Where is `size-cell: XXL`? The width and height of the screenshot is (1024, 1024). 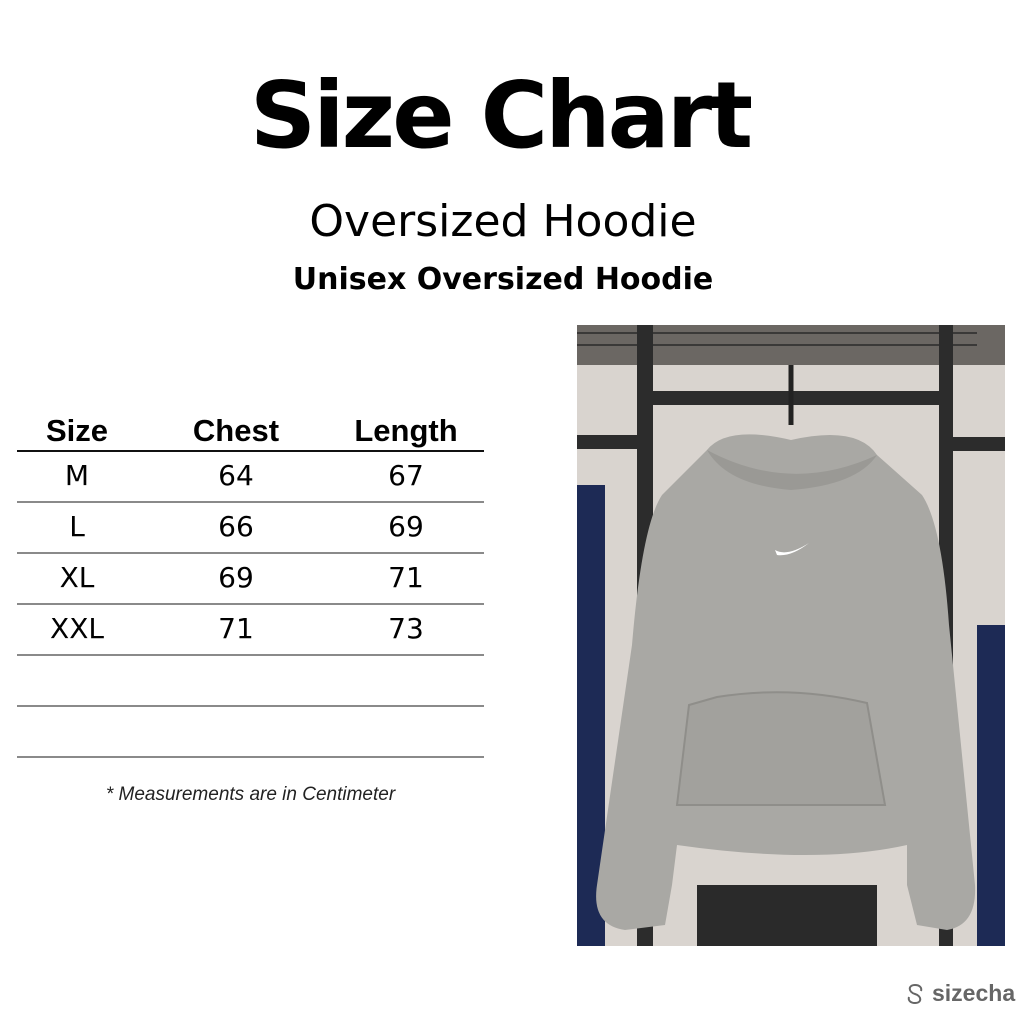 size-cell: XXL is located at coordinates (77, 628).